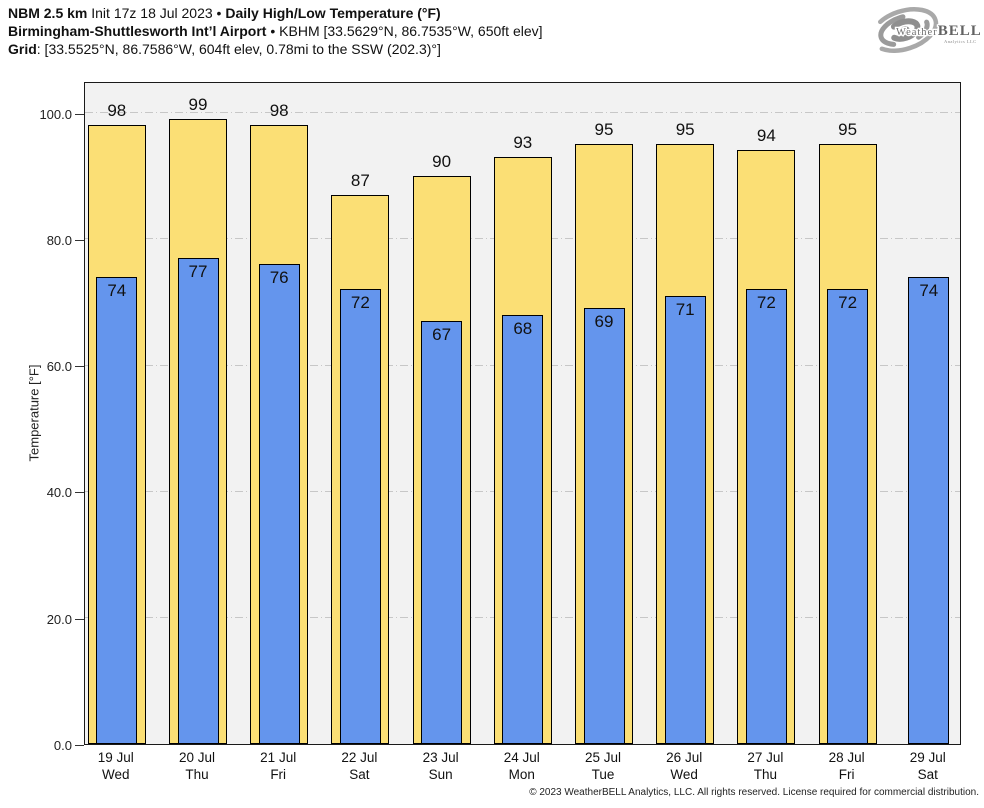  I want to click on x-tick-label: 22 Jul Sat, so click(359, 766).